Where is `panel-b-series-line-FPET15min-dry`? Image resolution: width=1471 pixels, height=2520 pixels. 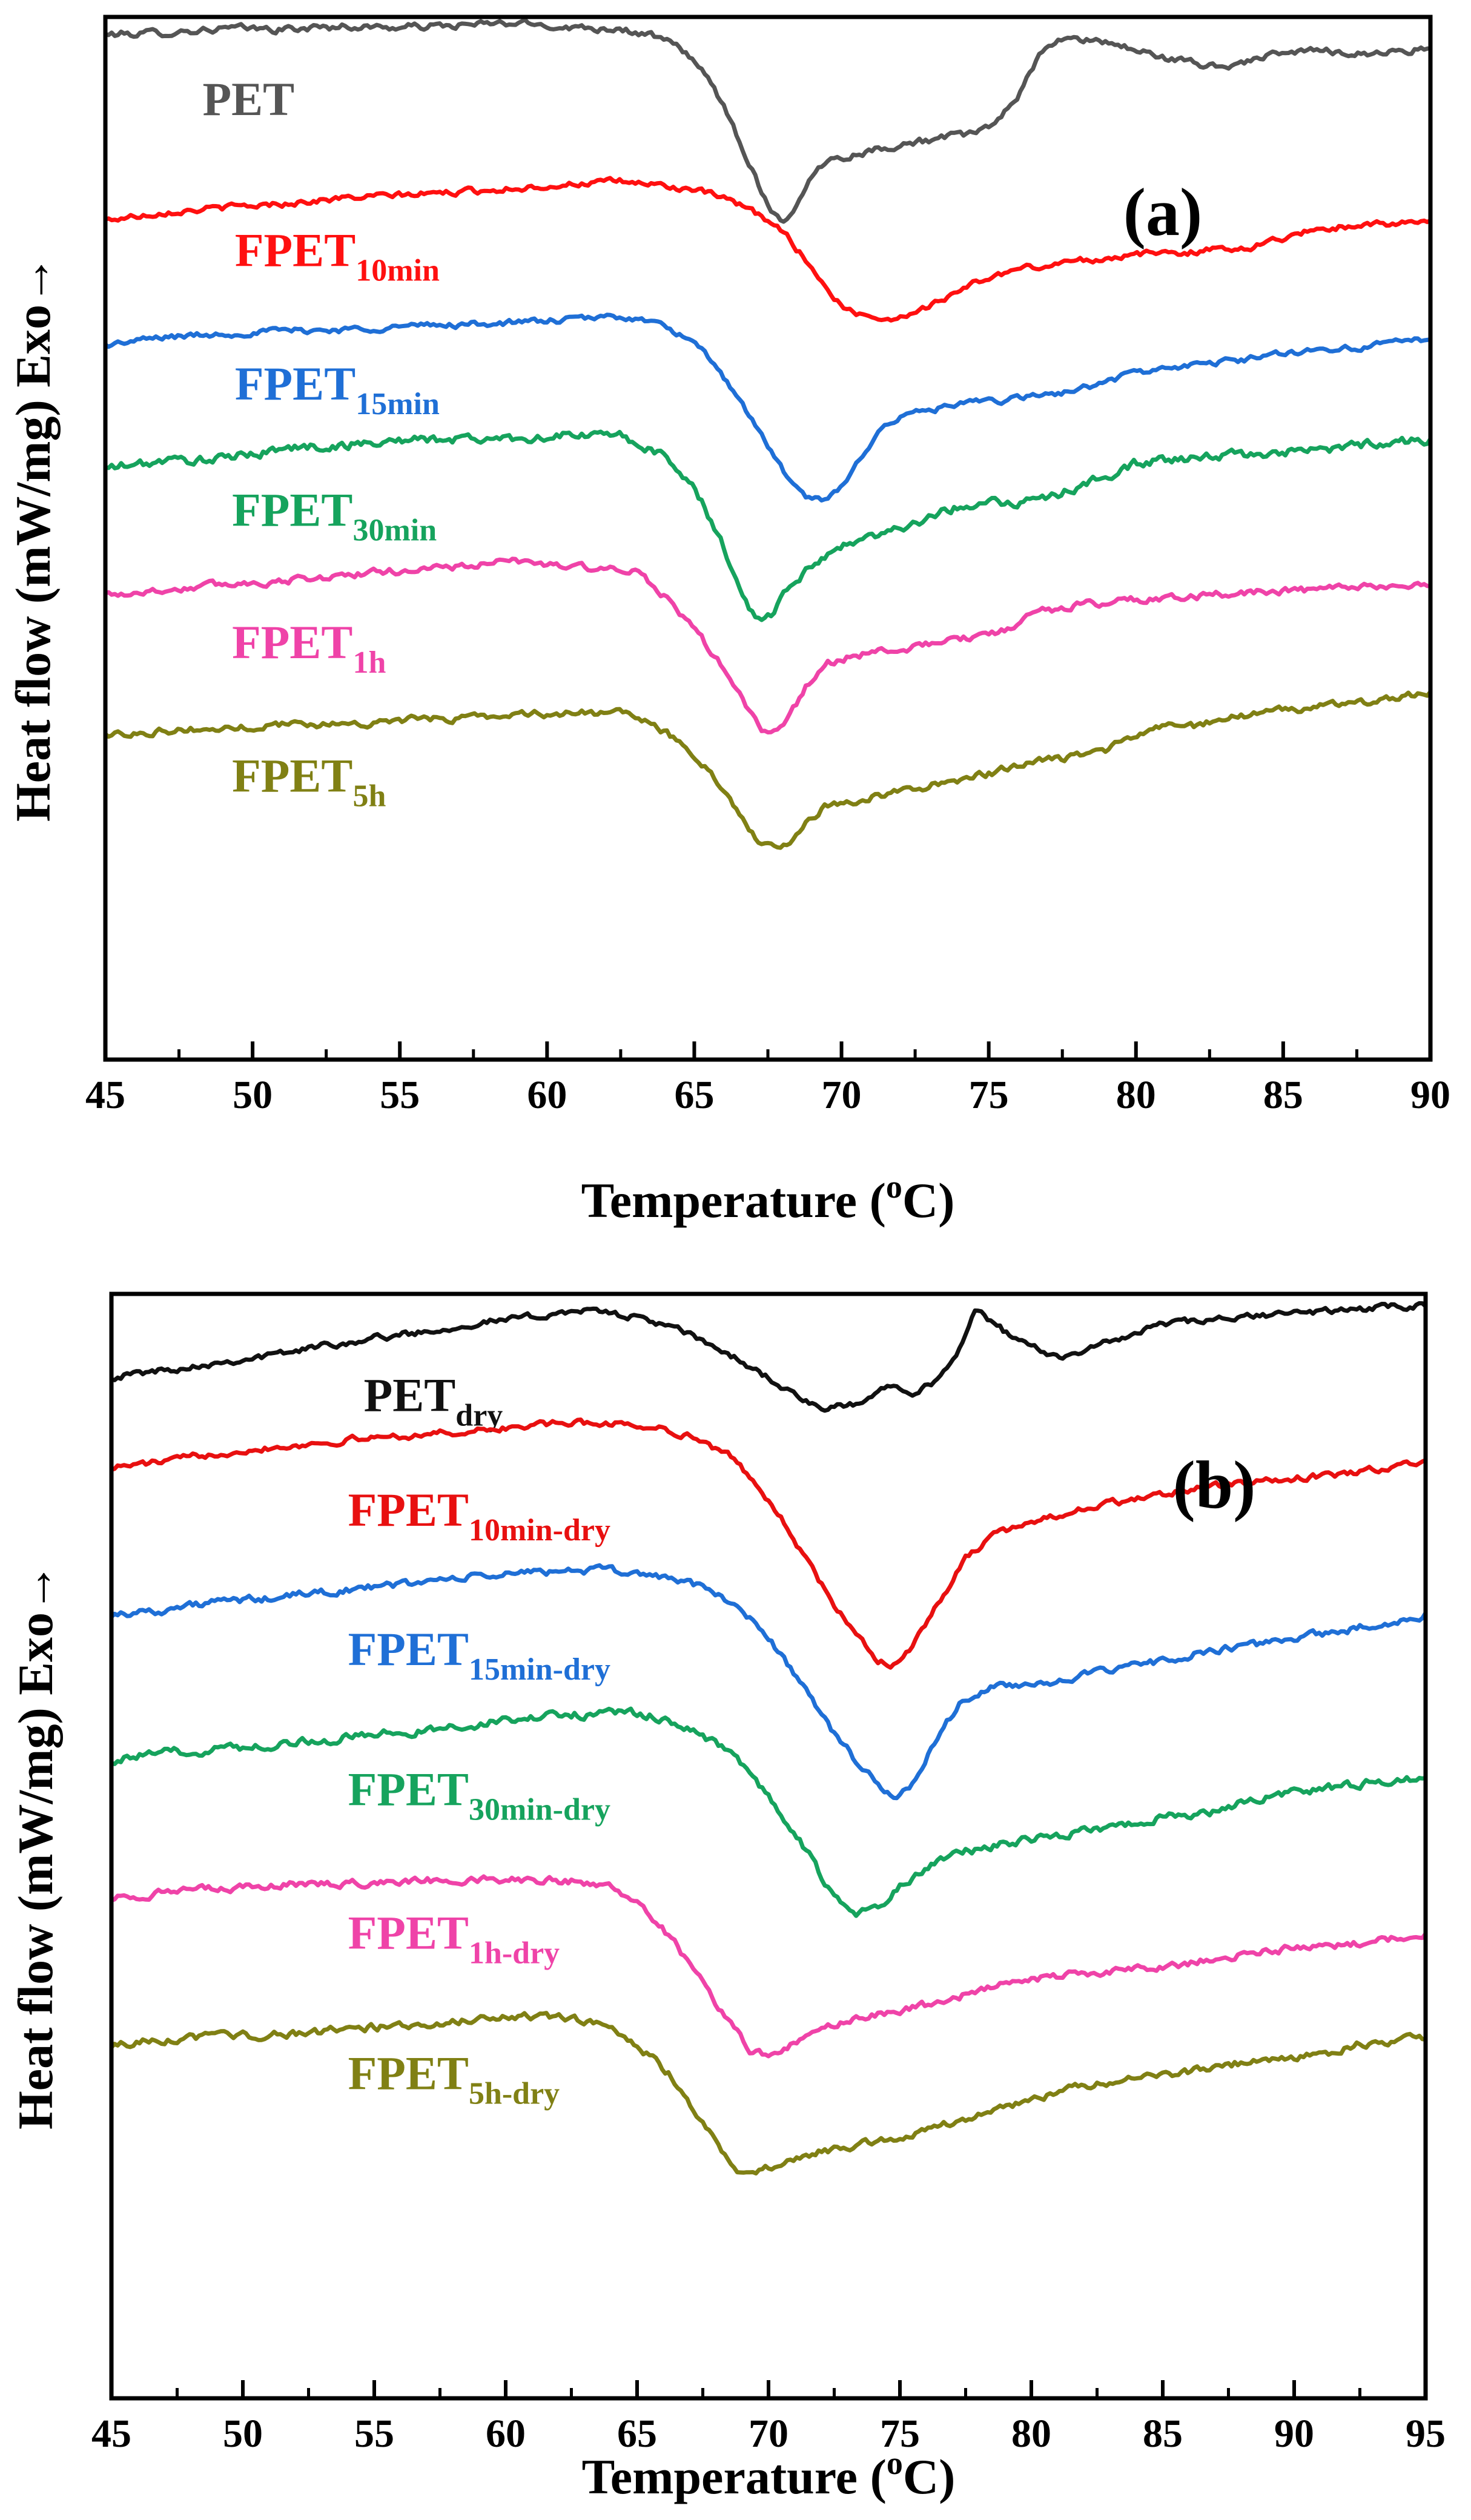
panel-b-series-line-FPET15min-dry is located at coordinates (768, 1682).